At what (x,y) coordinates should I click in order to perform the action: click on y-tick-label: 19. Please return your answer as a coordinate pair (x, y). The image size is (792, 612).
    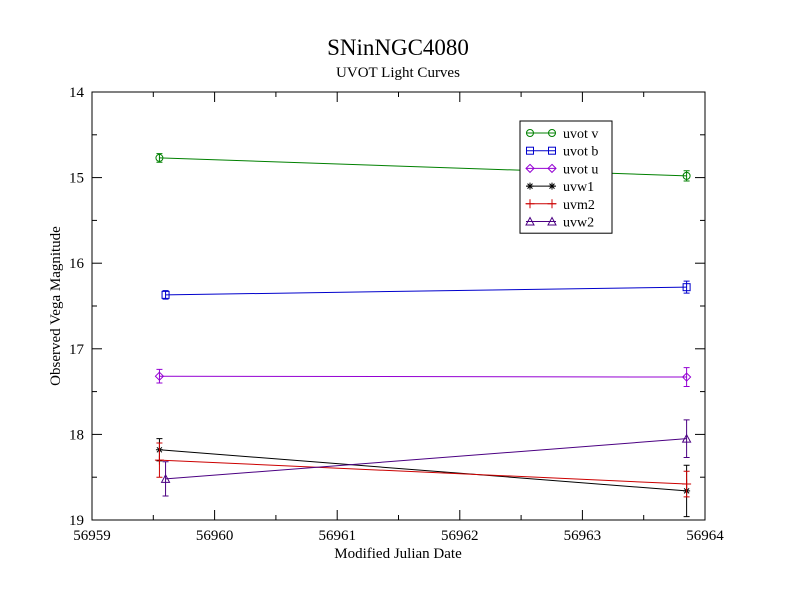
    Looking at the image, I should click on (76, 521).